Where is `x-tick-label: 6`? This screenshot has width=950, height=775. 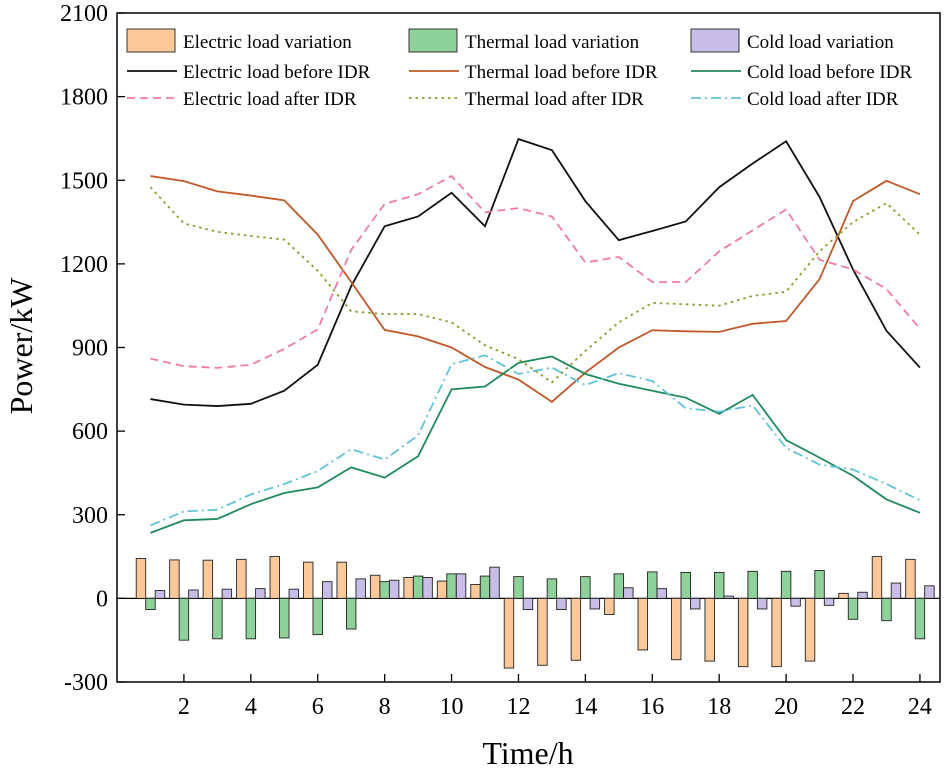 x-tick-label: 6 is located at coordinates (318, 707).